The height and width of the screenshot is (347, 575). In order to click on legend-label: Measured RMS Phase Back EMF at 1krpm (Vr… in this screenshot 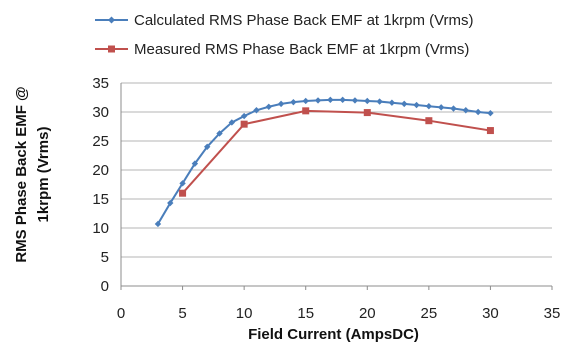, I will do `click(301, 49)`.